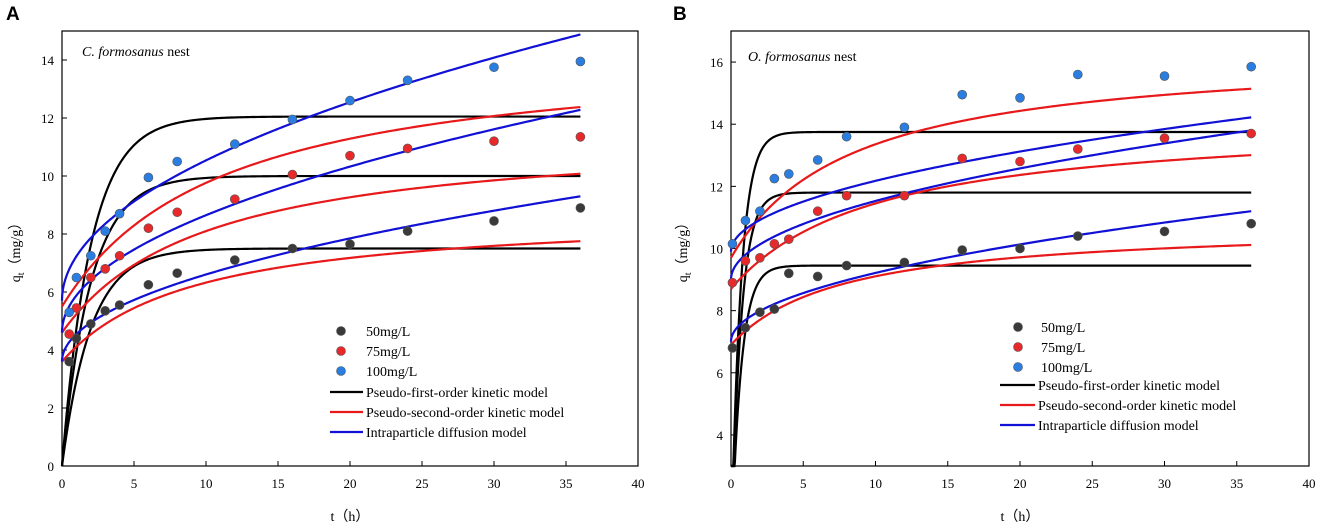 The image size is (1325, 529). Describe the element at coordinates (123, 52) in the screenshot. I see `panel-title-italic-a: C. formosanus` at that location.